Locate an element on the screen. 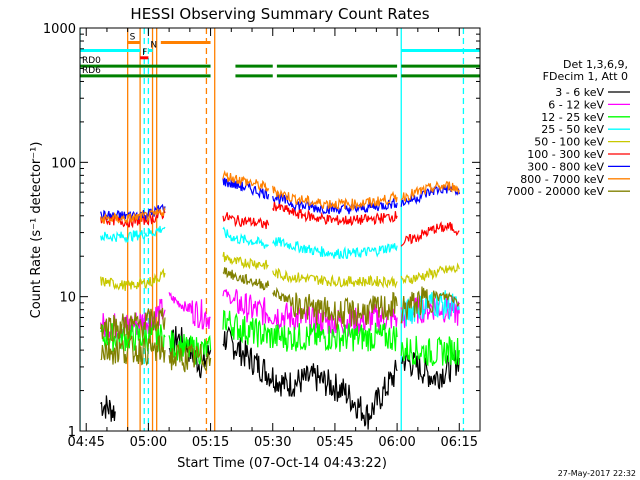 Image resolution: width=640 pixels, height=480 pixels. x-tick-label-6: 06:15 is located at coordinates (459, 442).